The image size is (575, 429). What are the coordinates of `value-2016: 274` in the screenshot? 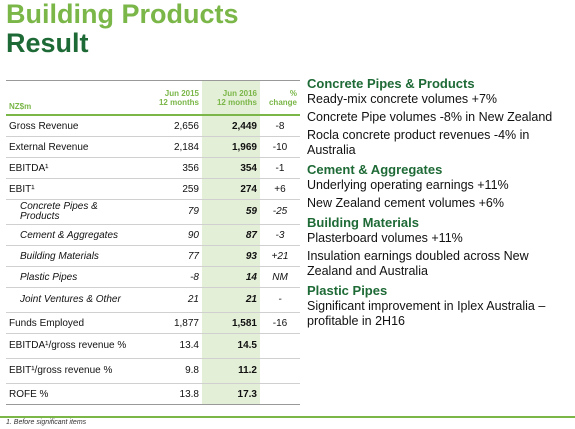 It's located at (231, 189).